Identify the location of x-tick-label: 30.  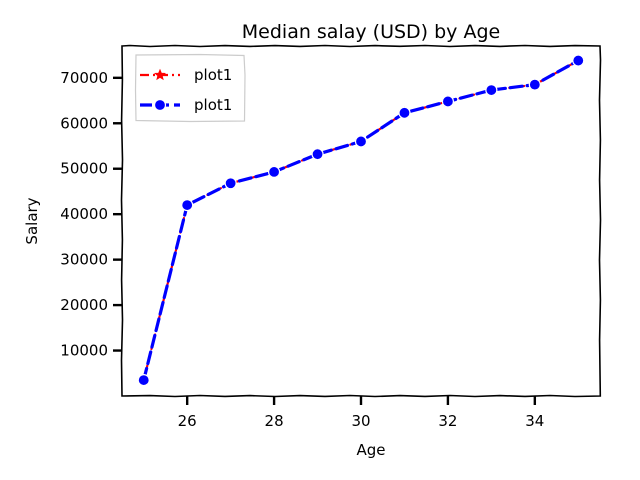
(360, 421).